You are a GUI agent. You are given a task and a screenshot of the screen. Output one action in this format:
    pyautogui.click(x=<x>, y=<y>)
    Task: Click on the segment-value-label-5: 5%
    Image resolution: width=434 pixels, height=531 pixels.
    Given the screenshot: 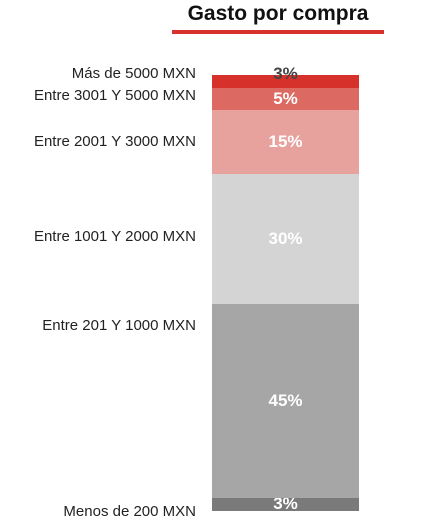 What is the action you would take?
    pyautogui.click(x=285, y=98)
    